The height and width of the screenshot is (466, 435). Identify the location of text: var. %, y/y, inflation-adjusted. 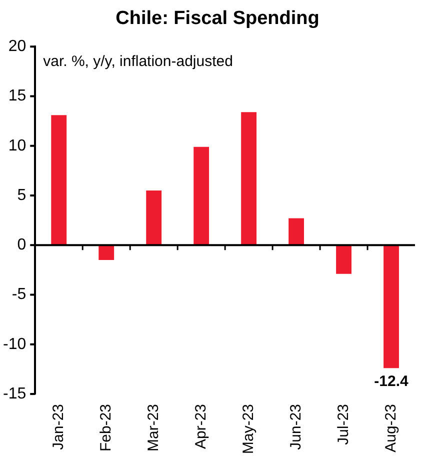
(138, 61).